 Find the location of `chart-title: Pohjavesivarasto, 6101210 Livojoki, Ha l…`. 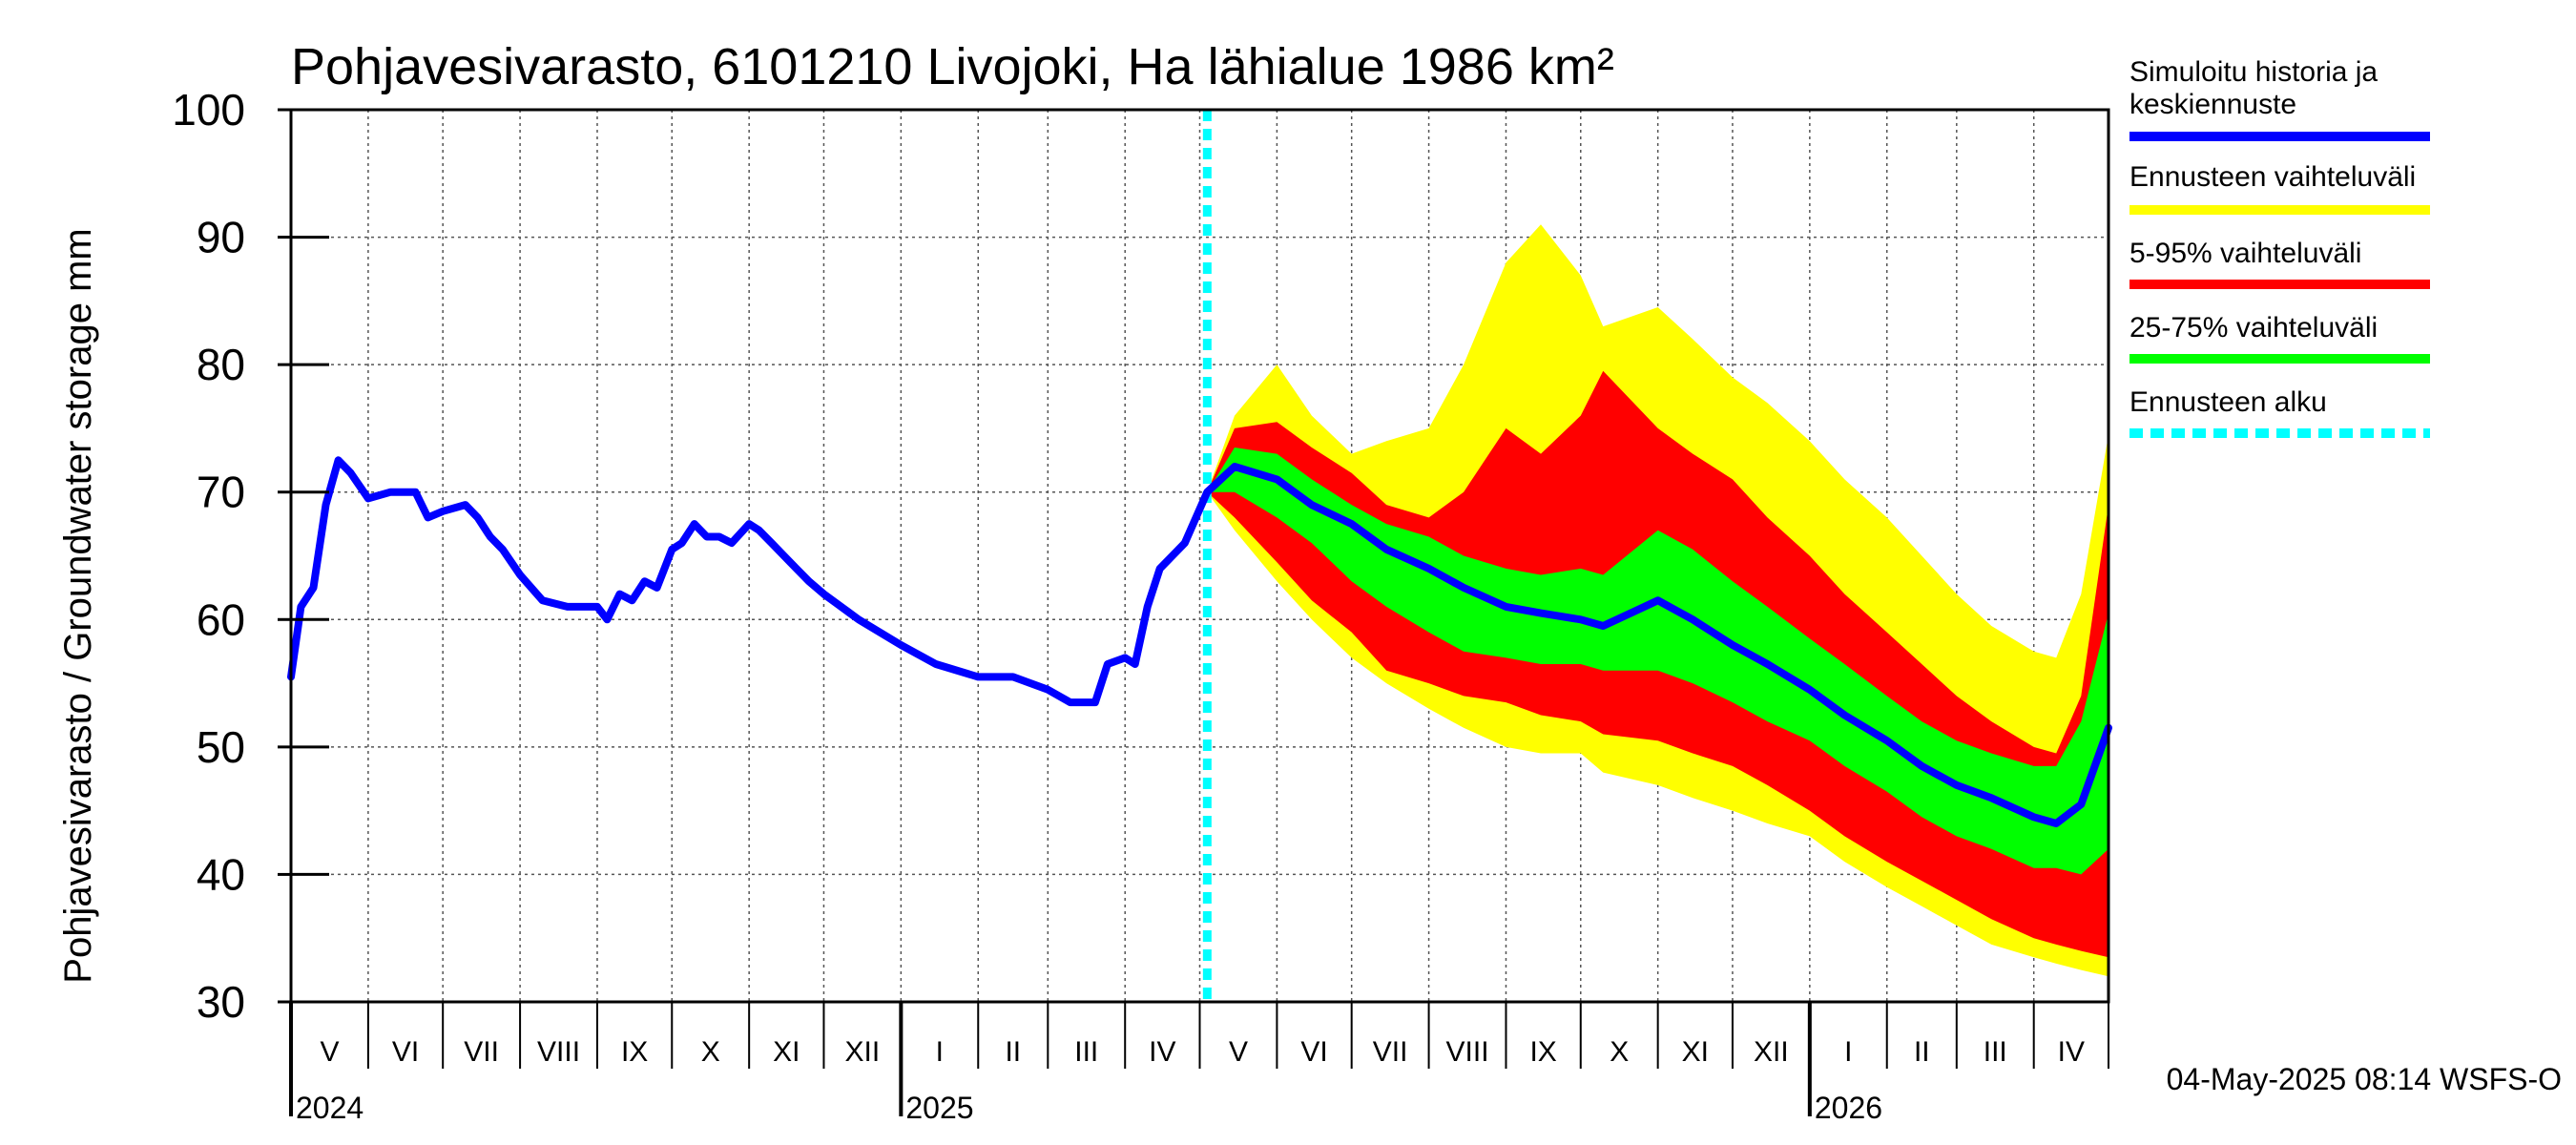

chart-title: Pohjavesivarasto, 6101210 Livojoki, Ha l… is located at coordinates (952, 66).